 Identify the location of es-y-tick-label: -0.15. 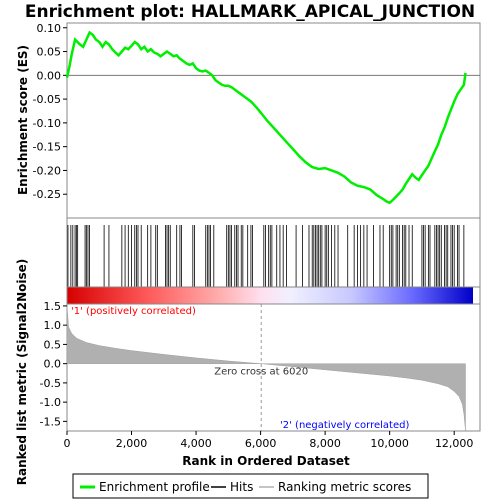
(47, 147).